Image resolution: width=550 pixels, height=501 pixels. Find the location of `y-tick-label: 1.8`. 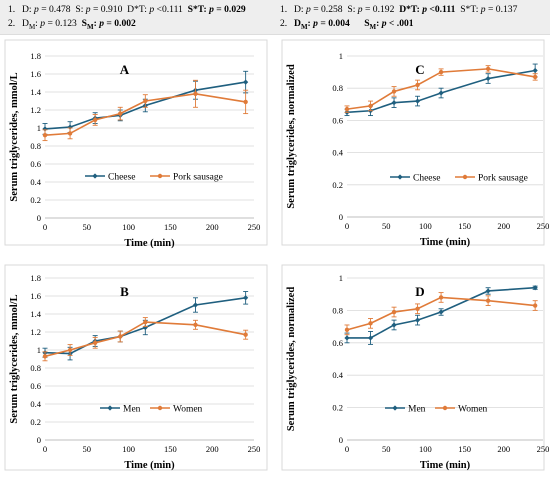

y-tick-label: 1.8 is located at coordinates (35, 56).